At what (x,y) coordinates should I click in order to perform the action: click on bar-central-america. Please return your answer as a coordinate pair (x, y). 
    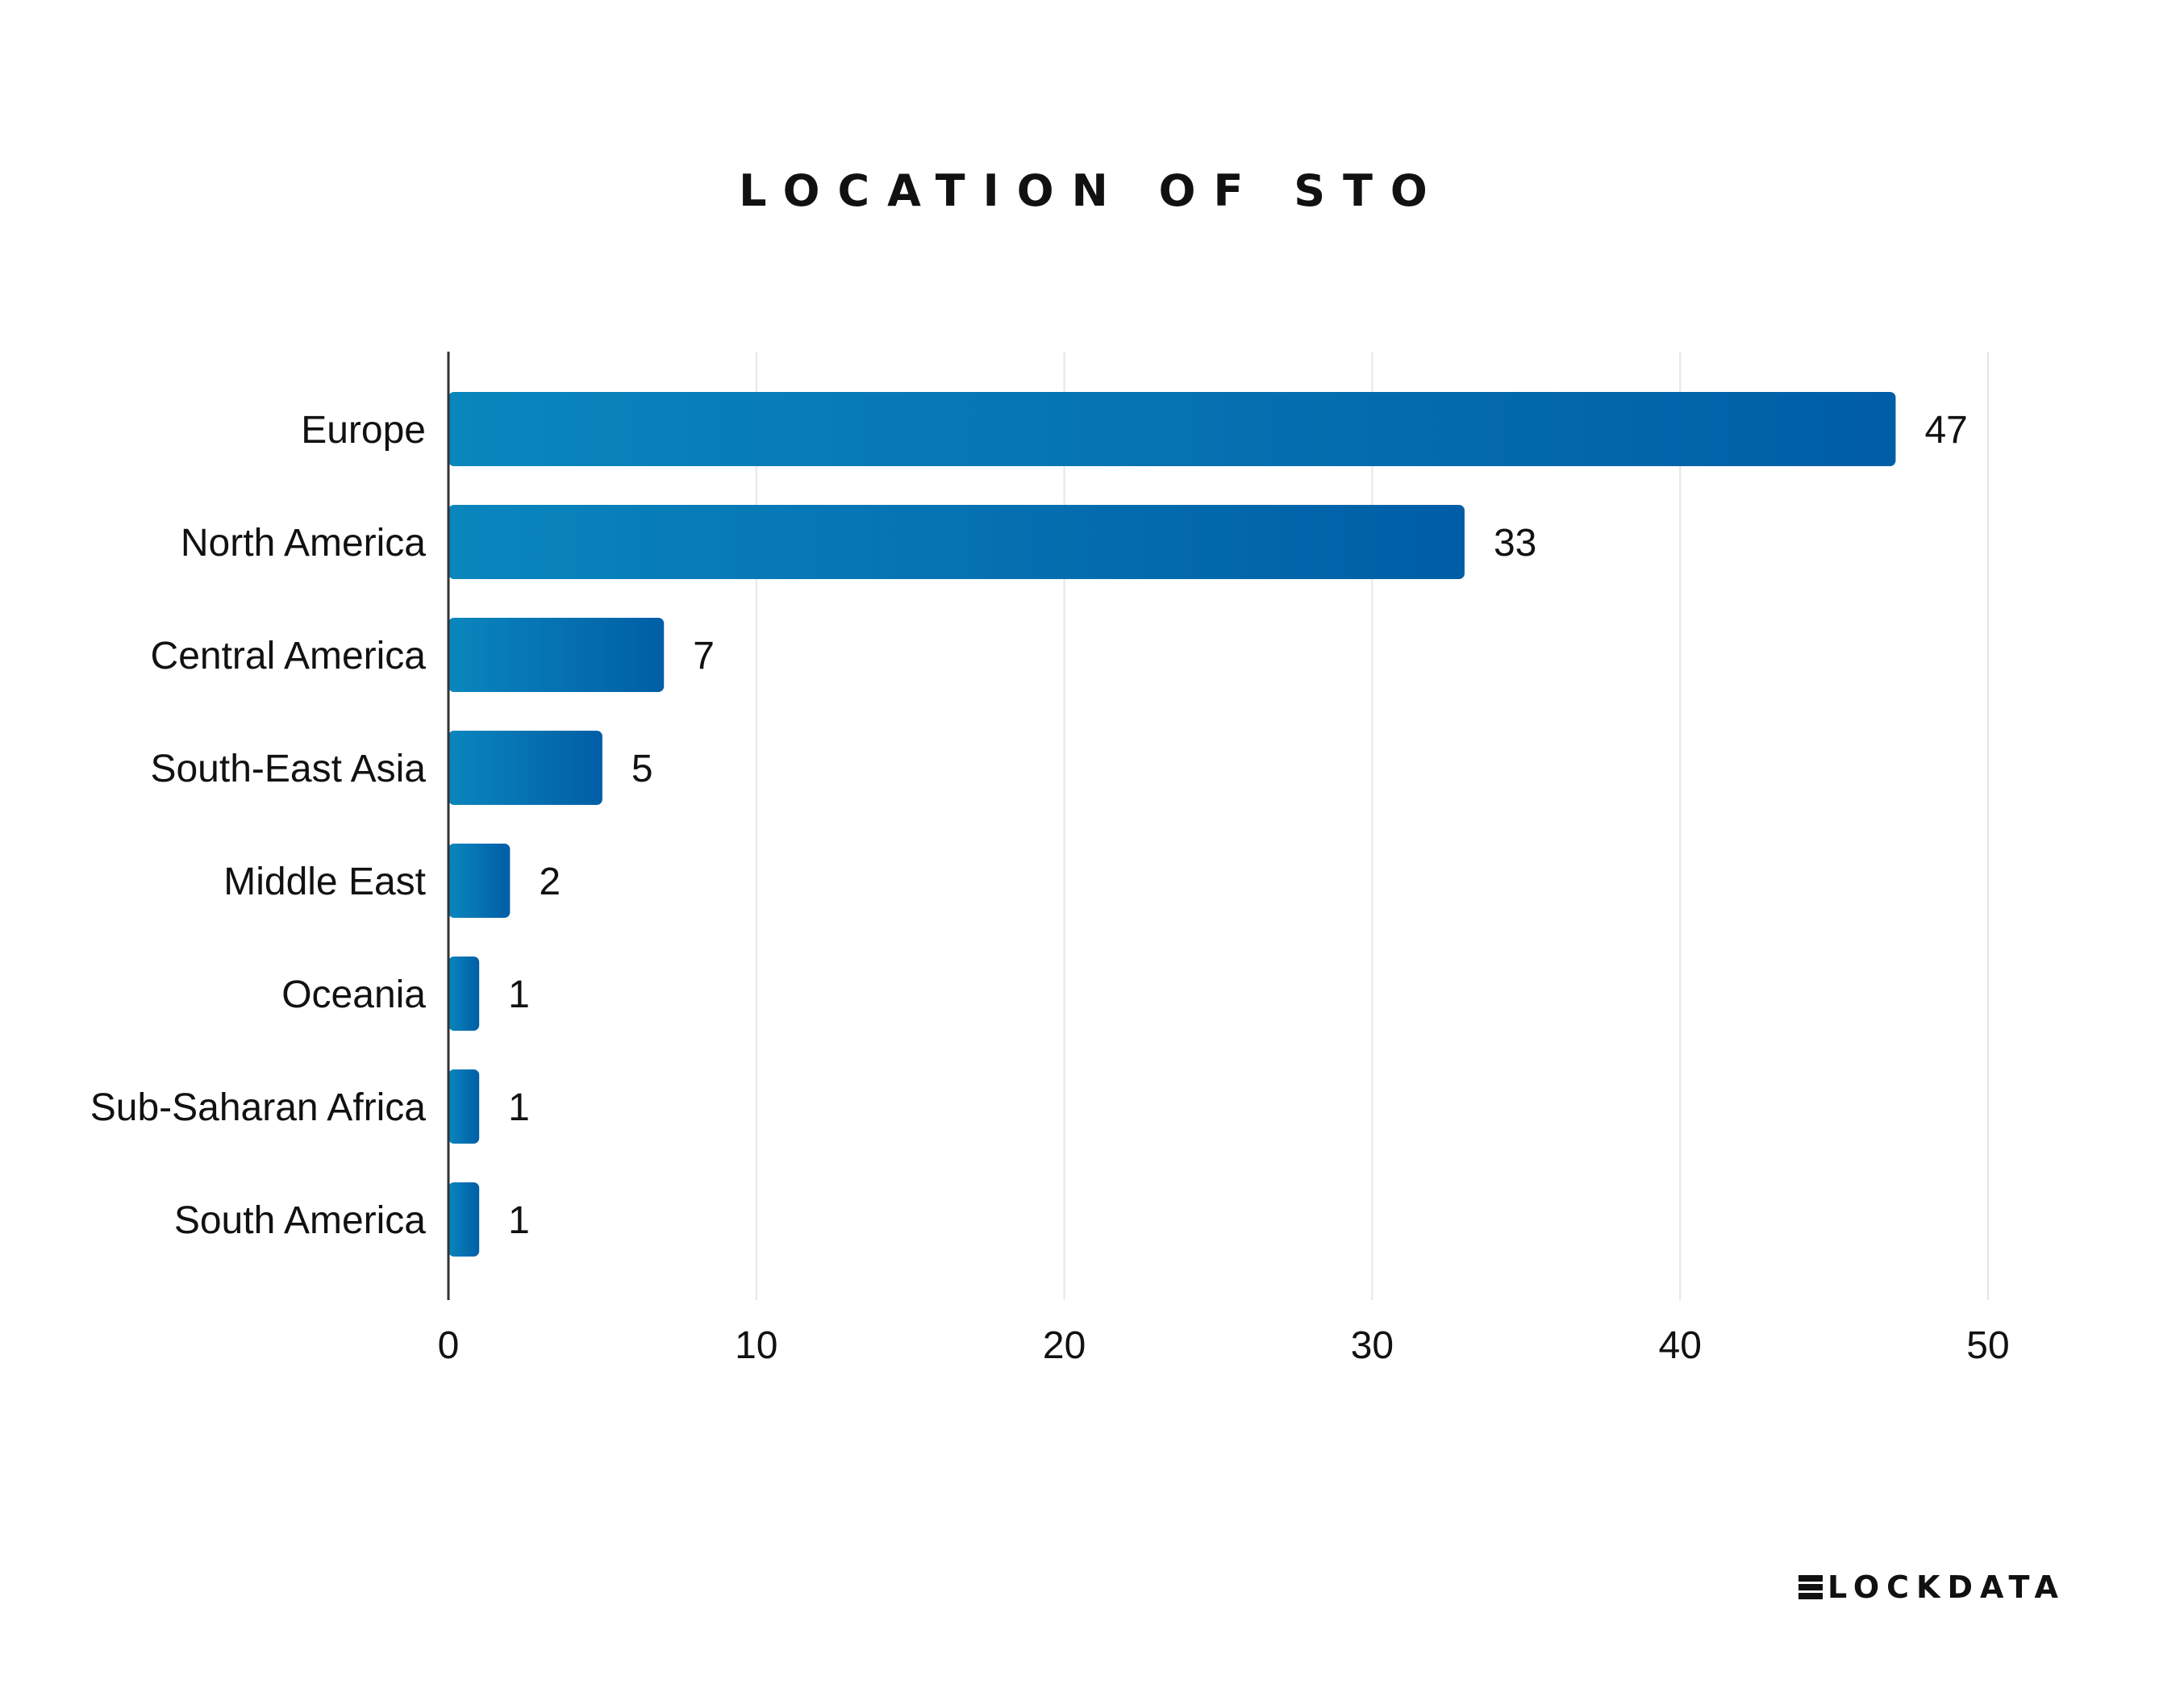
    Looking at the image, I should click on (556, 655).